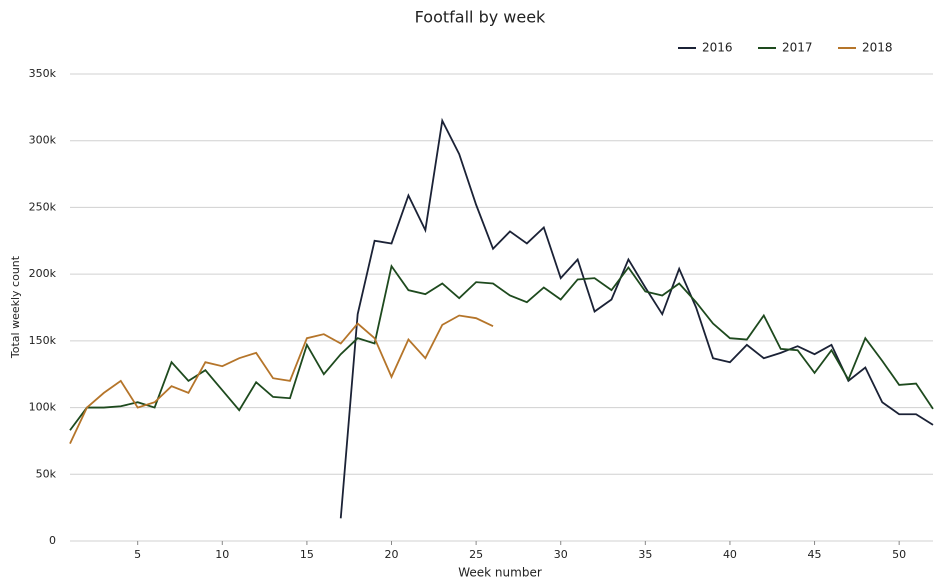 The width and height of the screenshot is (943, 586). Describe the element at coordinates (52, 540) in the screenshot. I see `y-tick-label: 0` at that location.